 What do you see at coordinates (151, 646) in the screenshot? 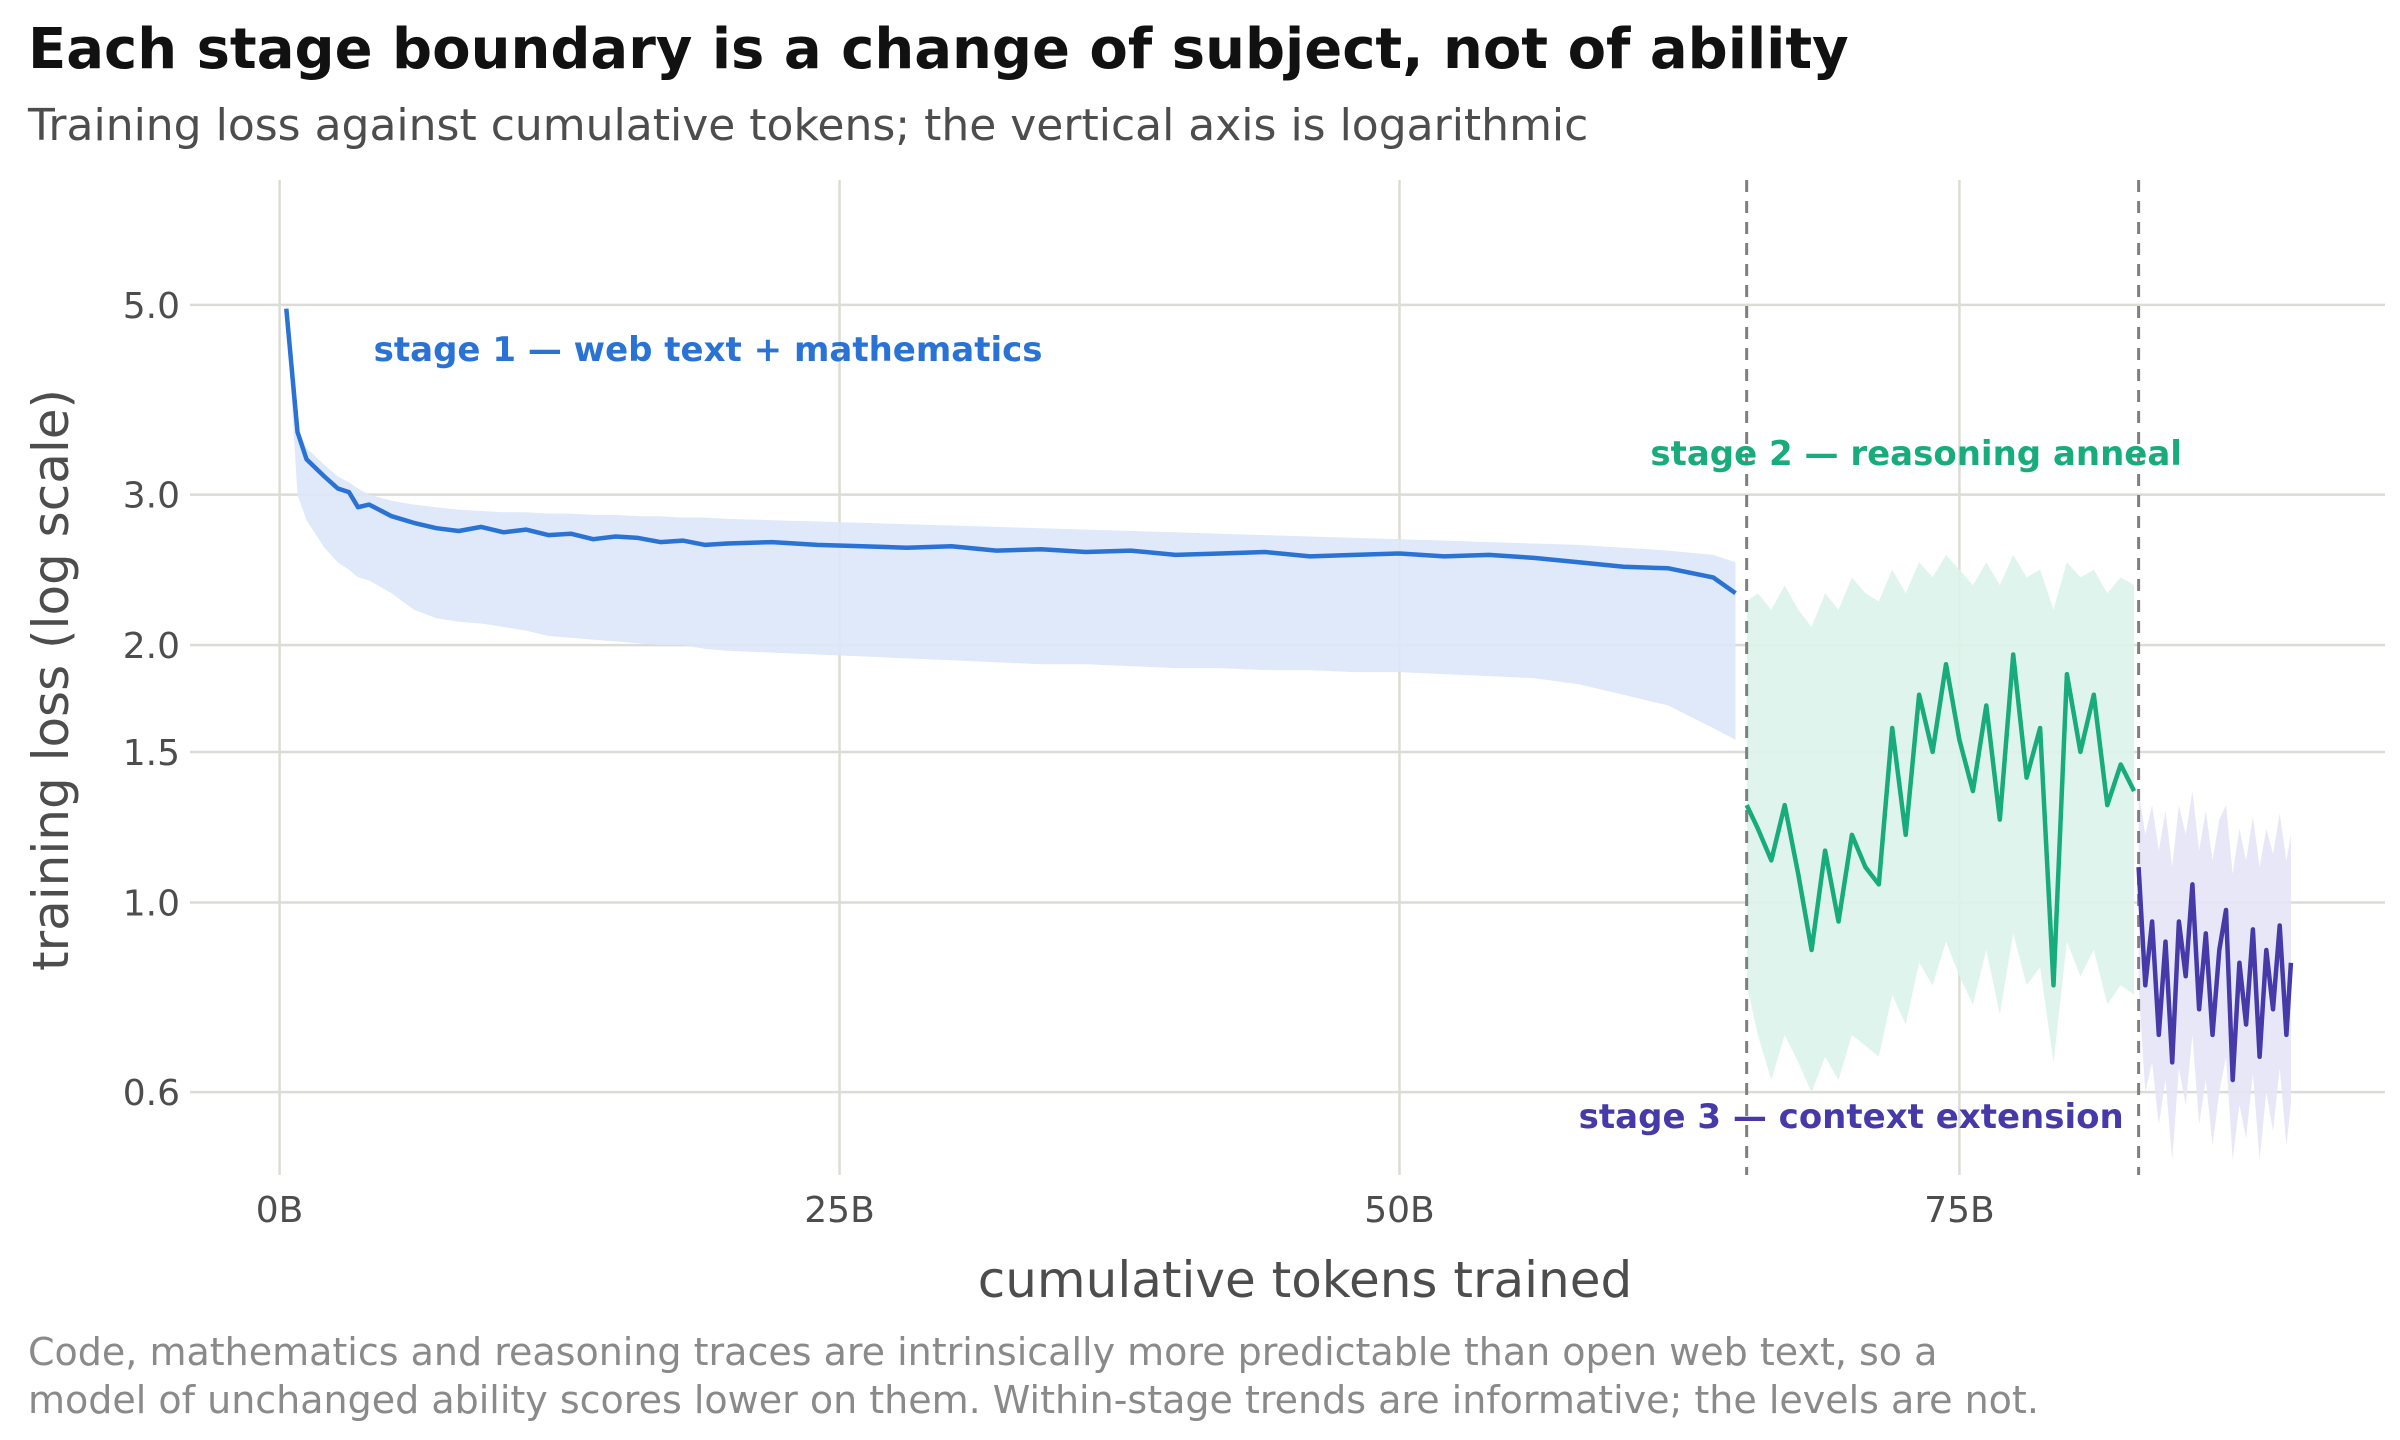
I see `y-tick-label-3: 2.0` at bounding box center [151, 646].